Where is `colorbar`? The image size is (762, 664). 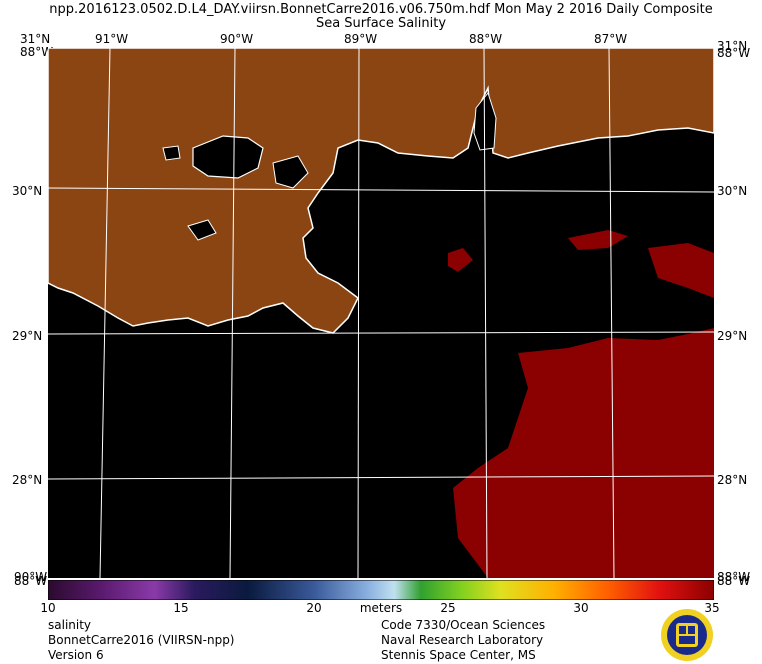 colorbar is located at coordinates (381, 590).